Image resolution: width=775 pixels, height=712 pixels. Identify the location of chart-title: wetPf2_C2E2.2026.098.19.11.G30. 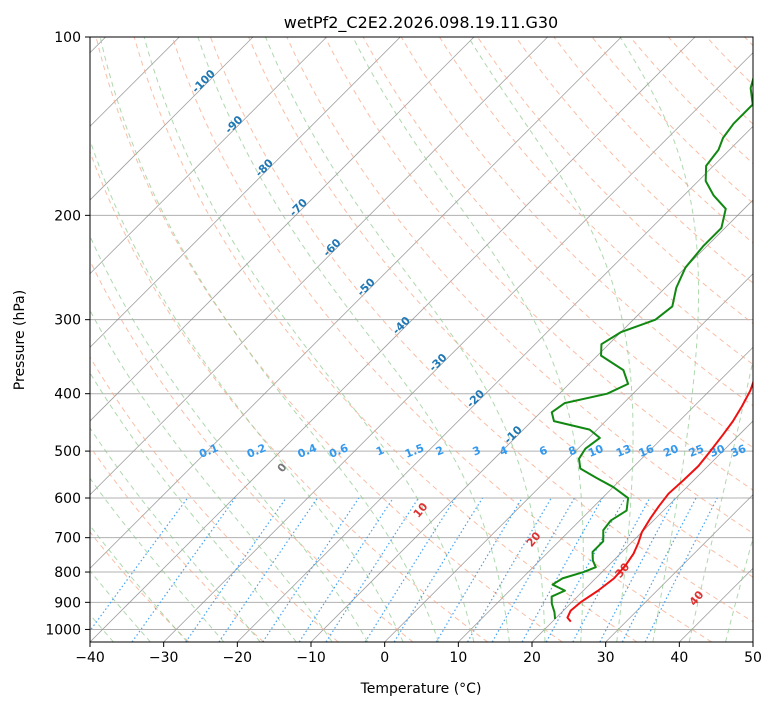
(421, 23).